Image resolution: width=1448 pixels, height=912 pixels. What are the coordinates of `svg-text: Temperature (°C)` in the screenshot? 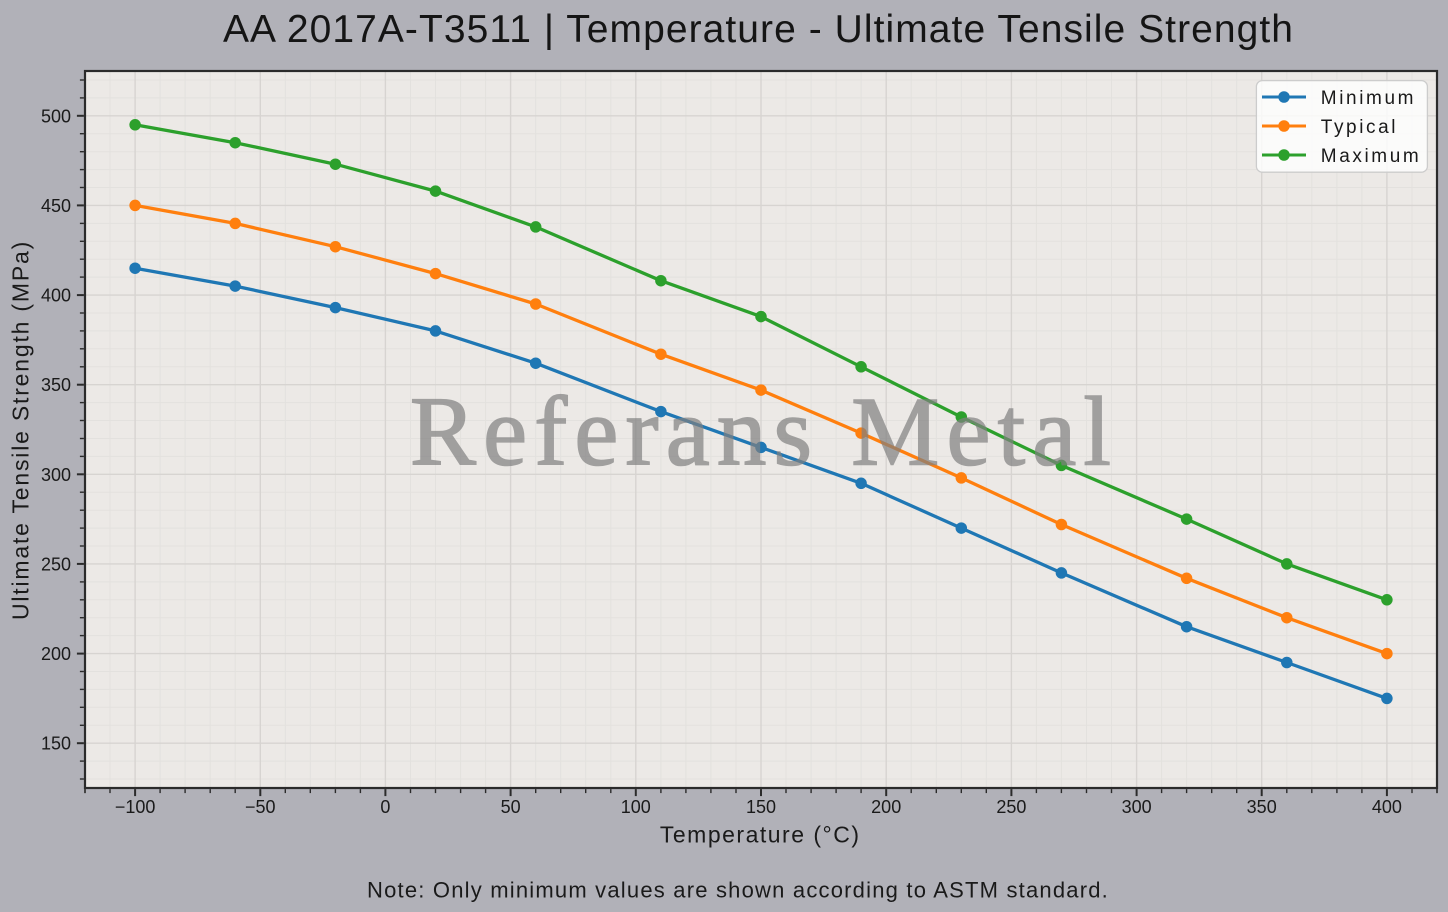 It's located at (760, 834).